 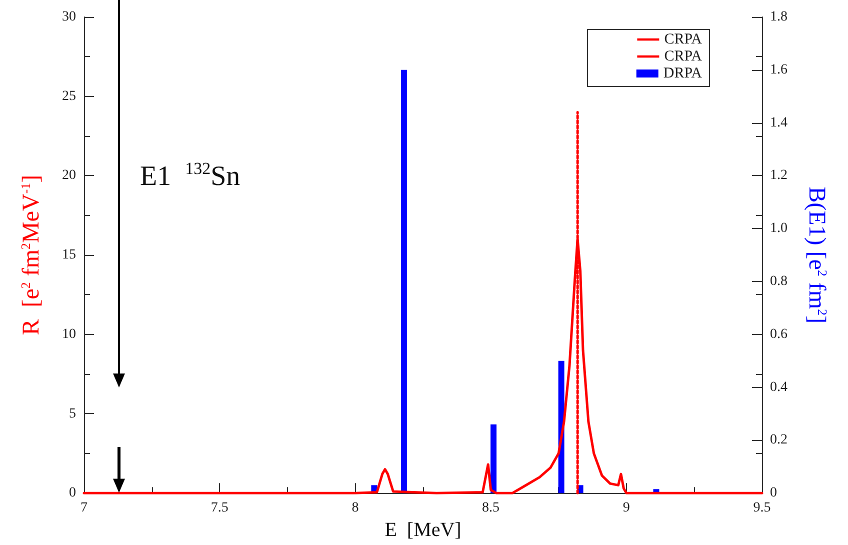 What do you see at coordinates (423, 530) in the screenshot?
I see `x-axis-title: E [MeV]` at bounding box center [423, 530].